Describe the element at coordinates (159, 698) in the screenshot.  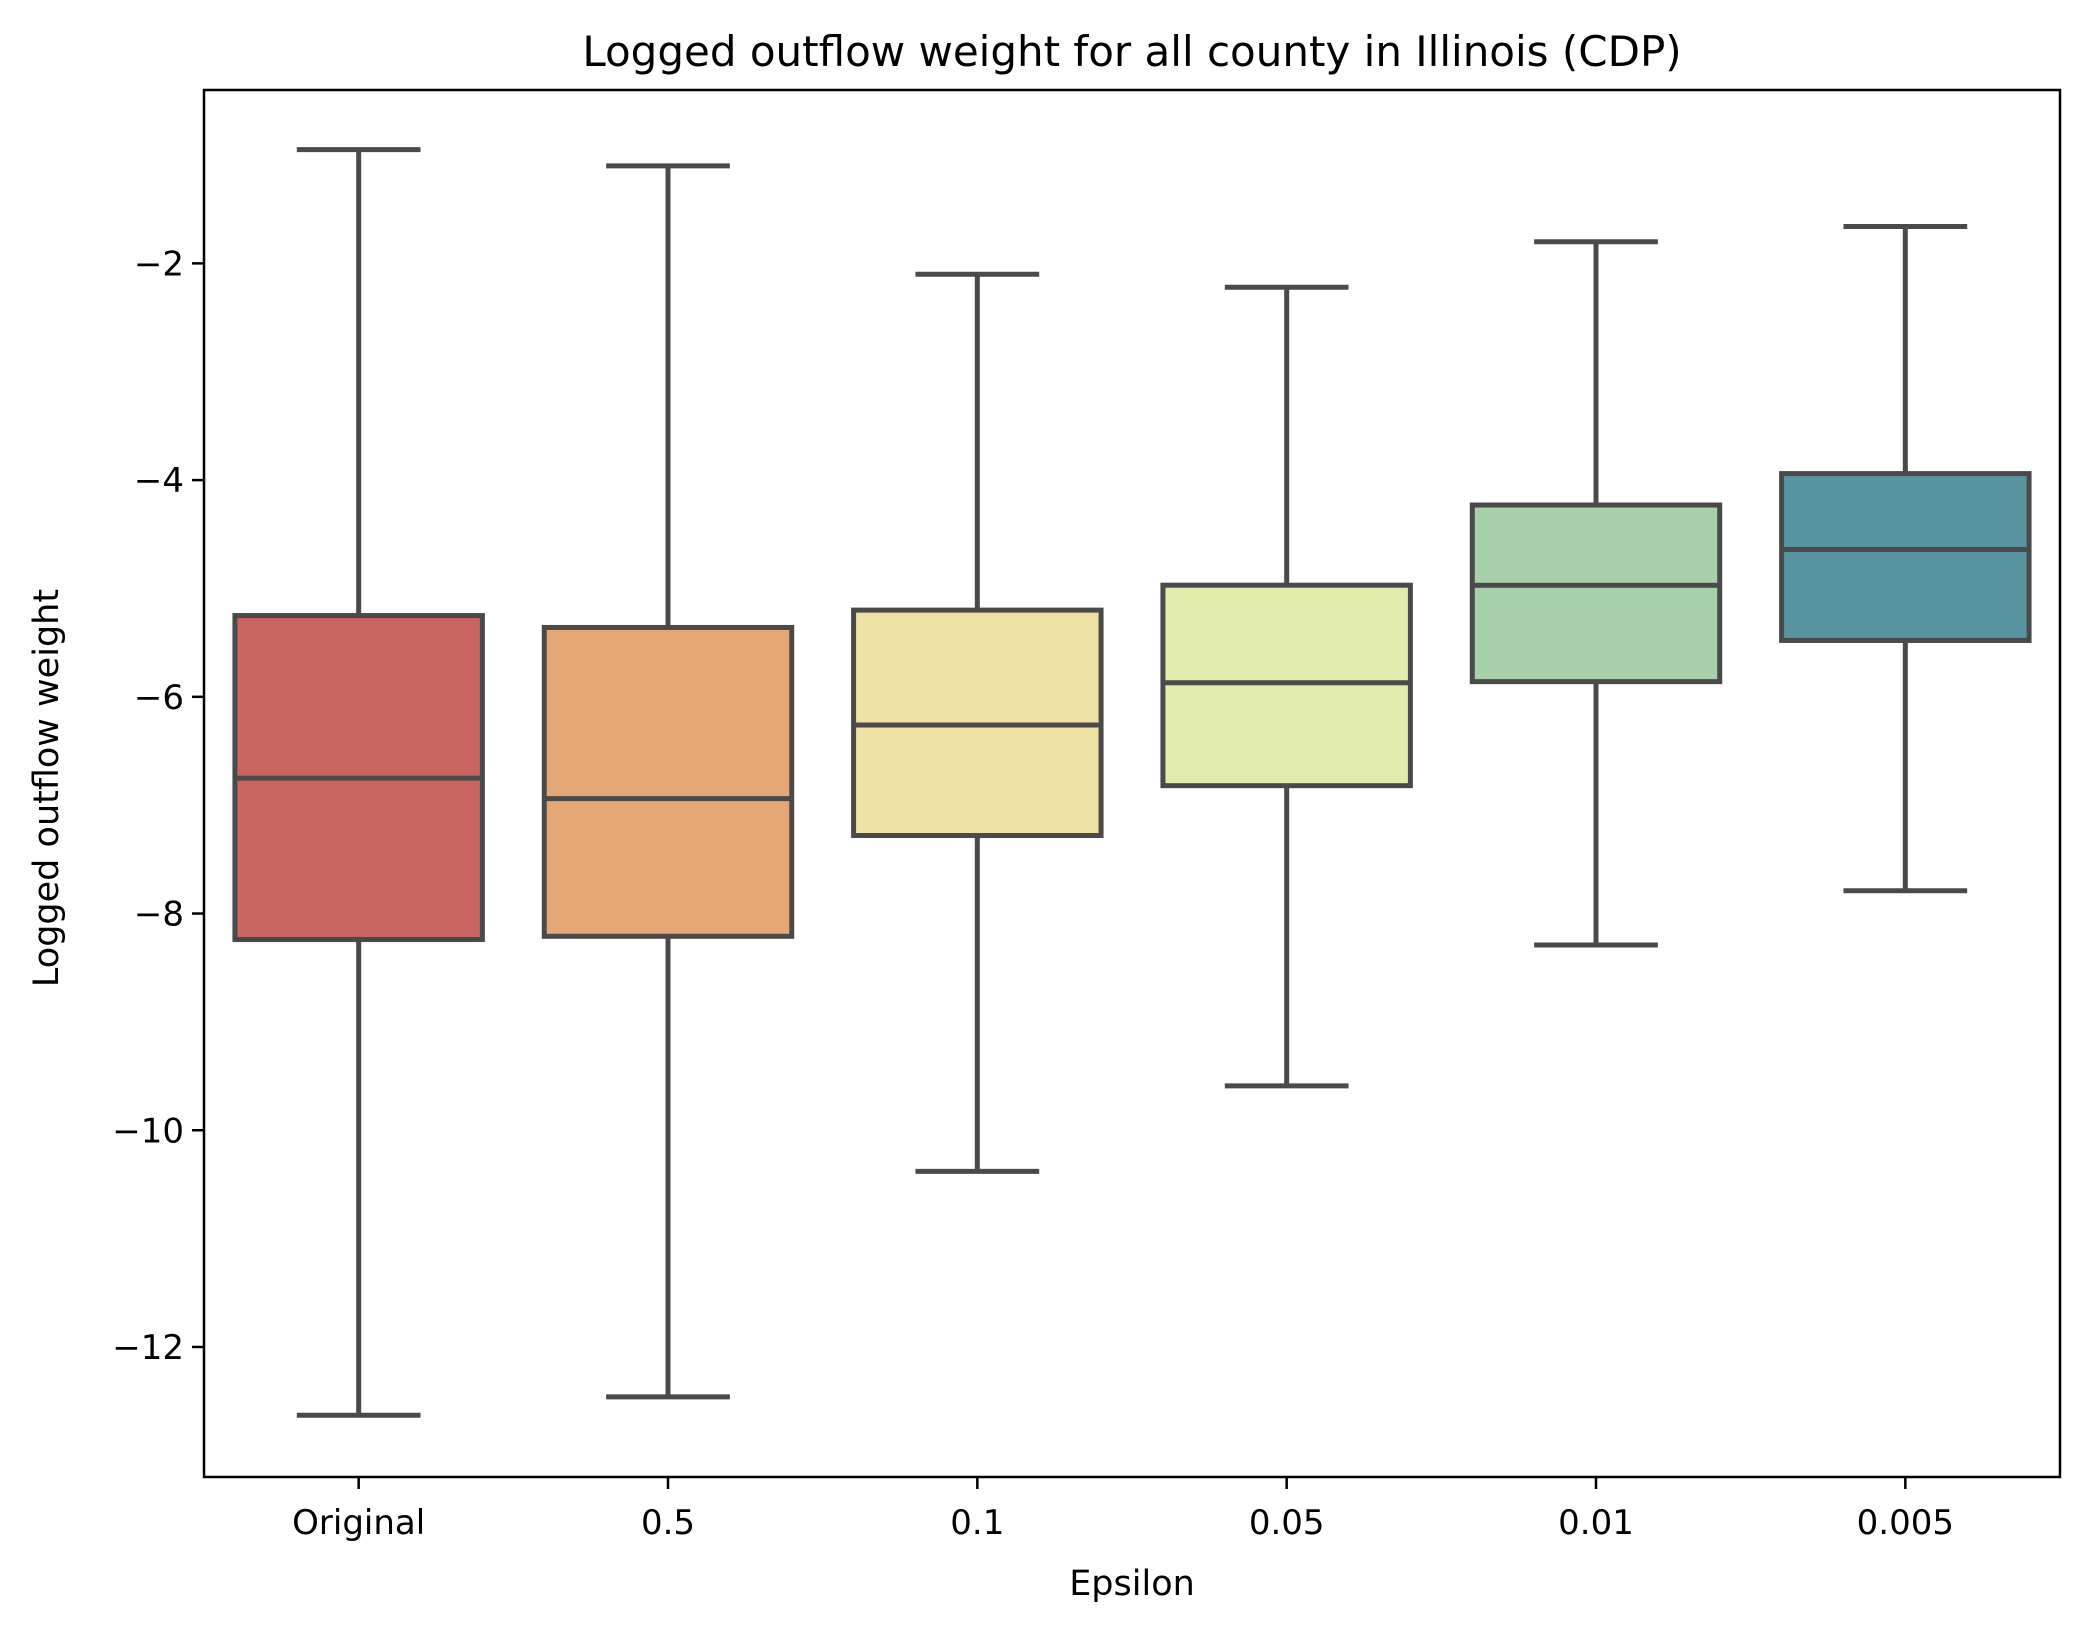
I see `y-tick-label: −6` at that location.